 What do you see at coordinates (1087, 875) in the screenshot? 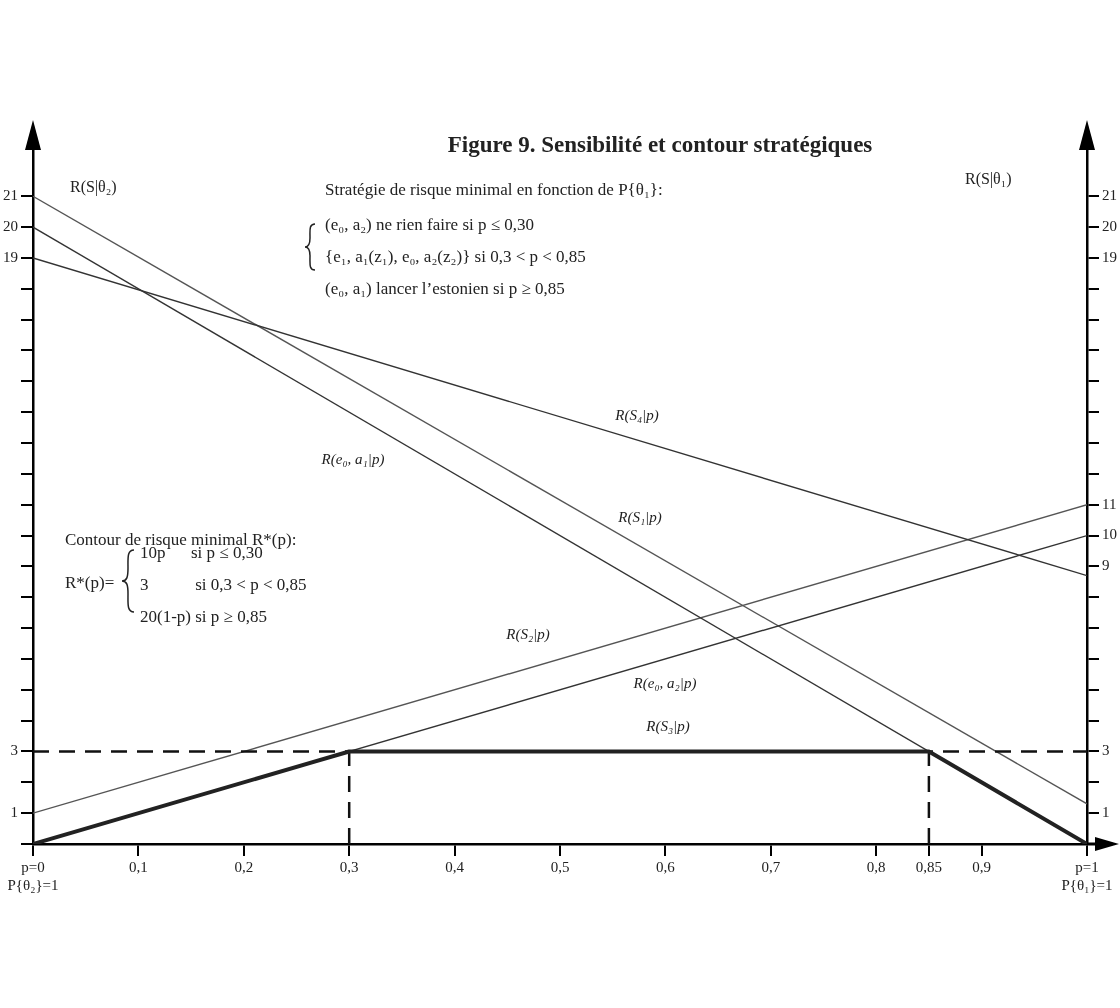
I see `x-tick-label: p=1 P{θ₁}=1` at bounding box center [1087, 875].